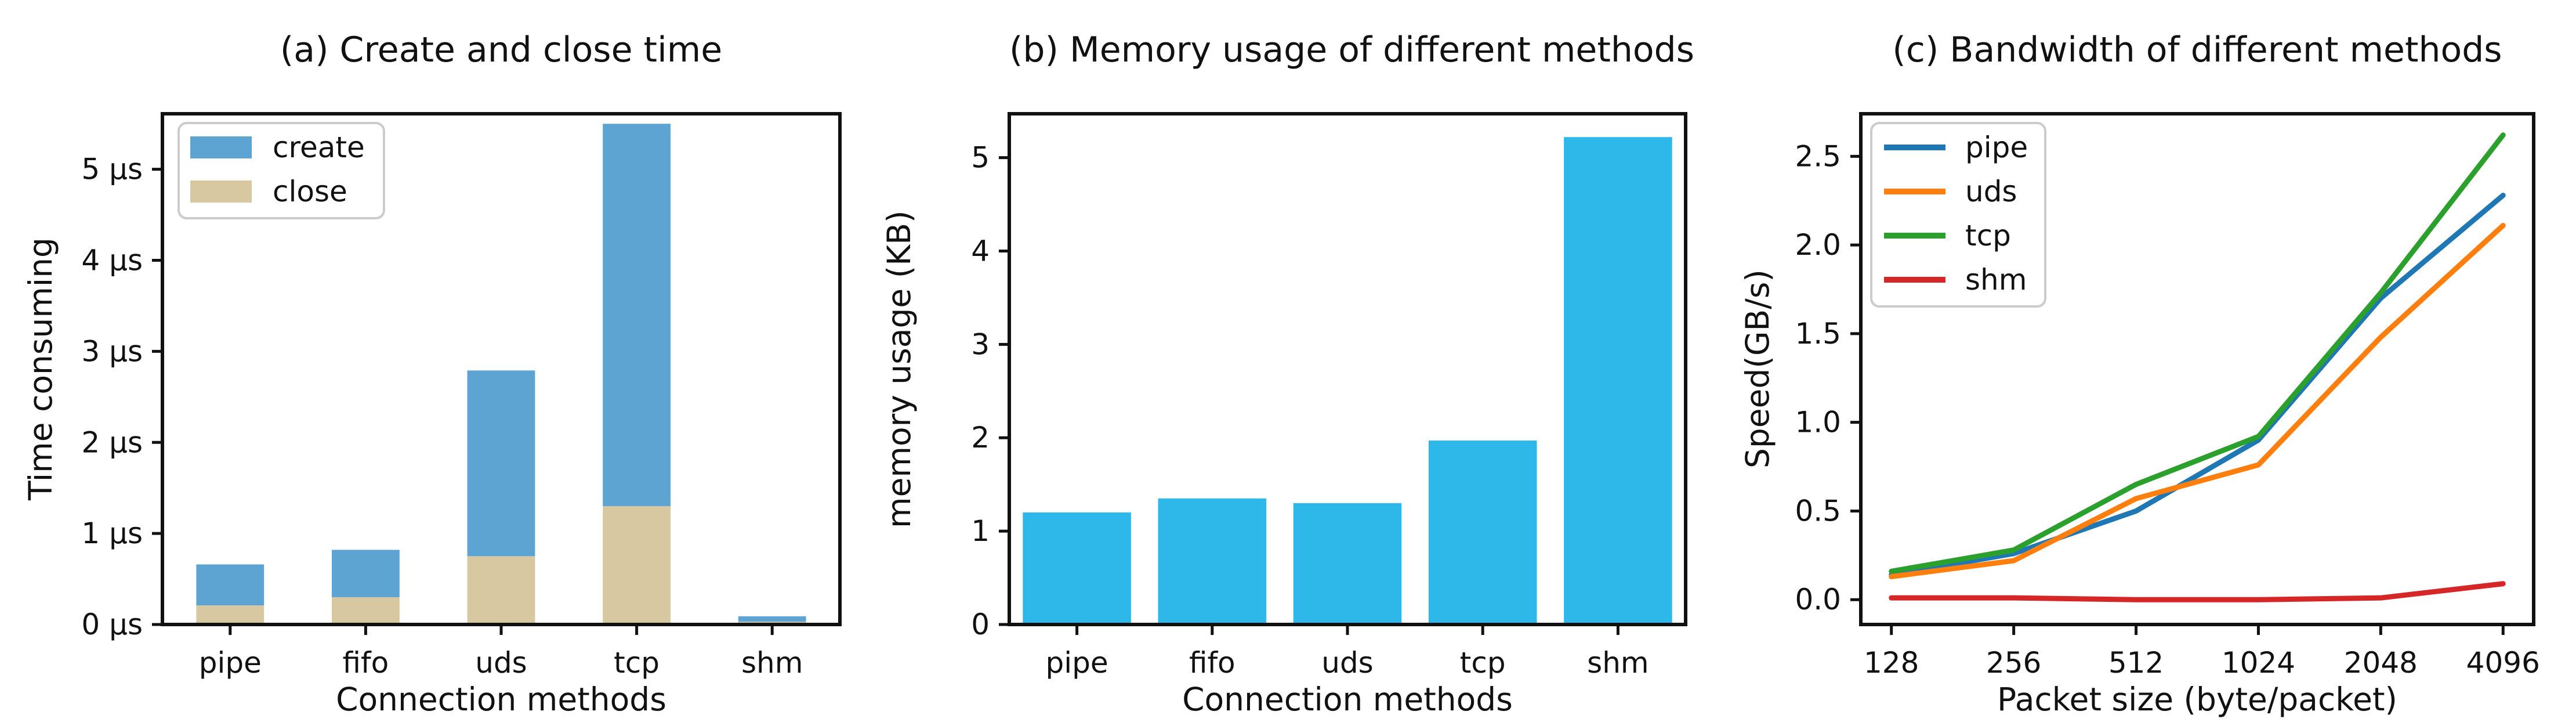  Describe the element at coordinates (112, 351) in the screenshot. I see `y-tick-label-3 µs: 3 µs` at that location.